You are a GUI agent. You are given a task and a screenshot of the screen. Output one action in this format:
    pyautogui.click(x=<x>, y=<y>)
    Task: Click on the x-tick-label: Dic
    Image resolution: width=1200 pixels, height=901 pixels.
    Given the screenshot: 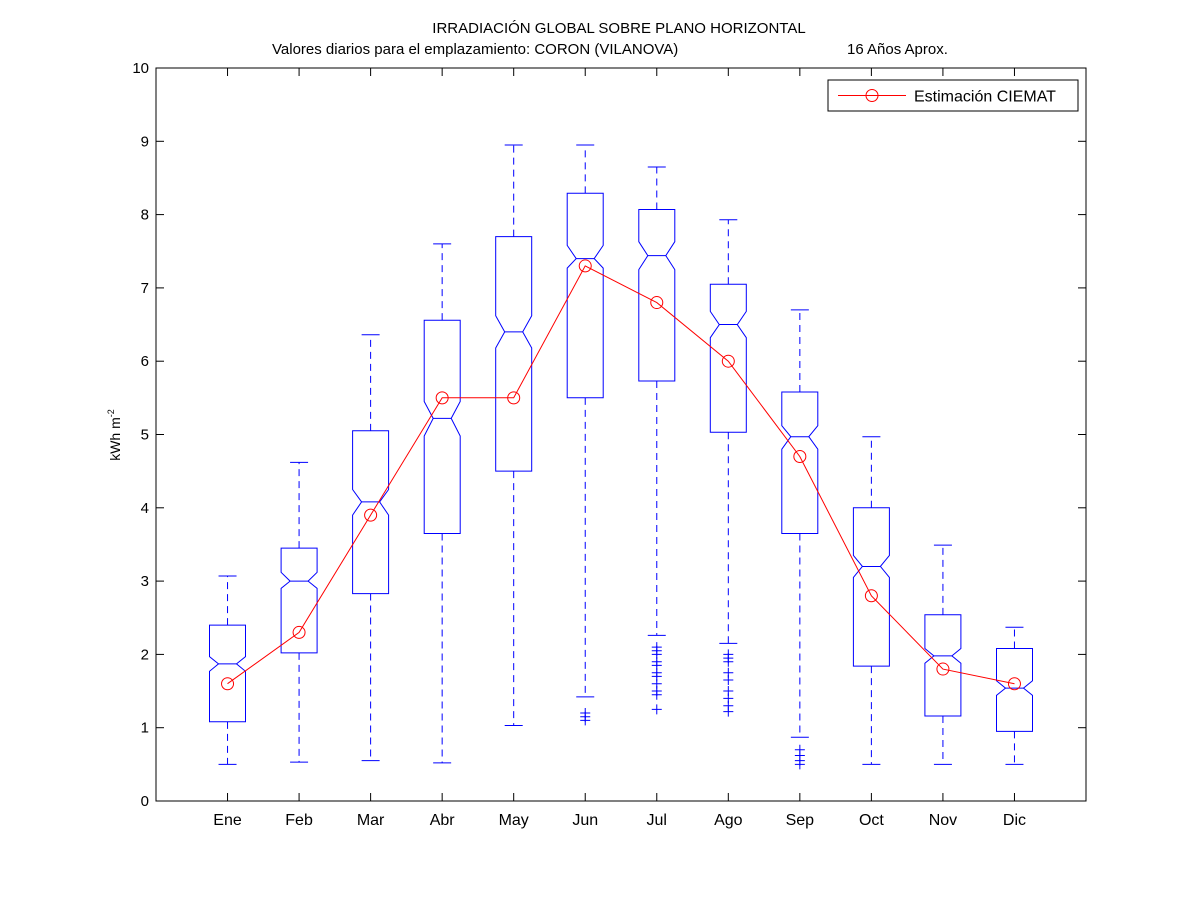 What is the action you would take?
    pyautogui.click(x=1014, y=820)
    